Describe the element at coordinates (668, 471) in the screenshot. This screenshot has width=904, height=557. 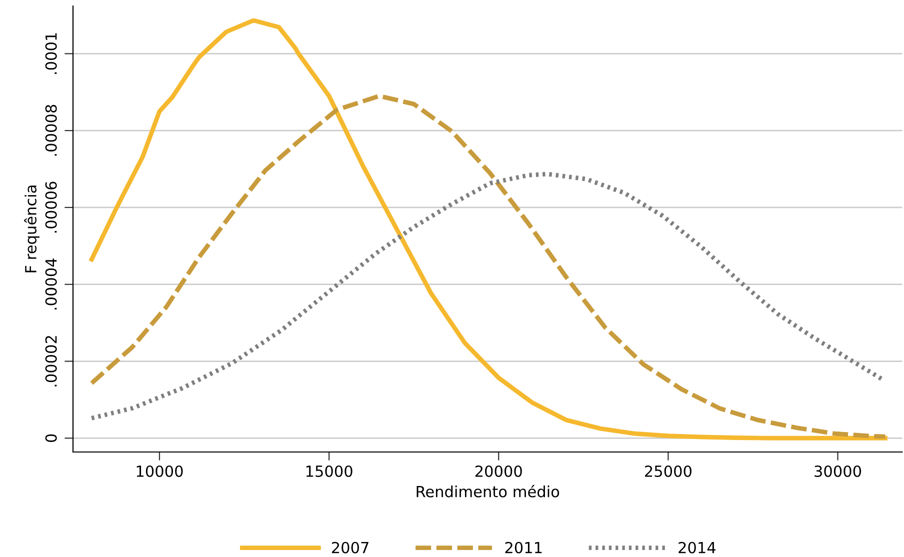
I see `x-tick-label: 25000` at that location.